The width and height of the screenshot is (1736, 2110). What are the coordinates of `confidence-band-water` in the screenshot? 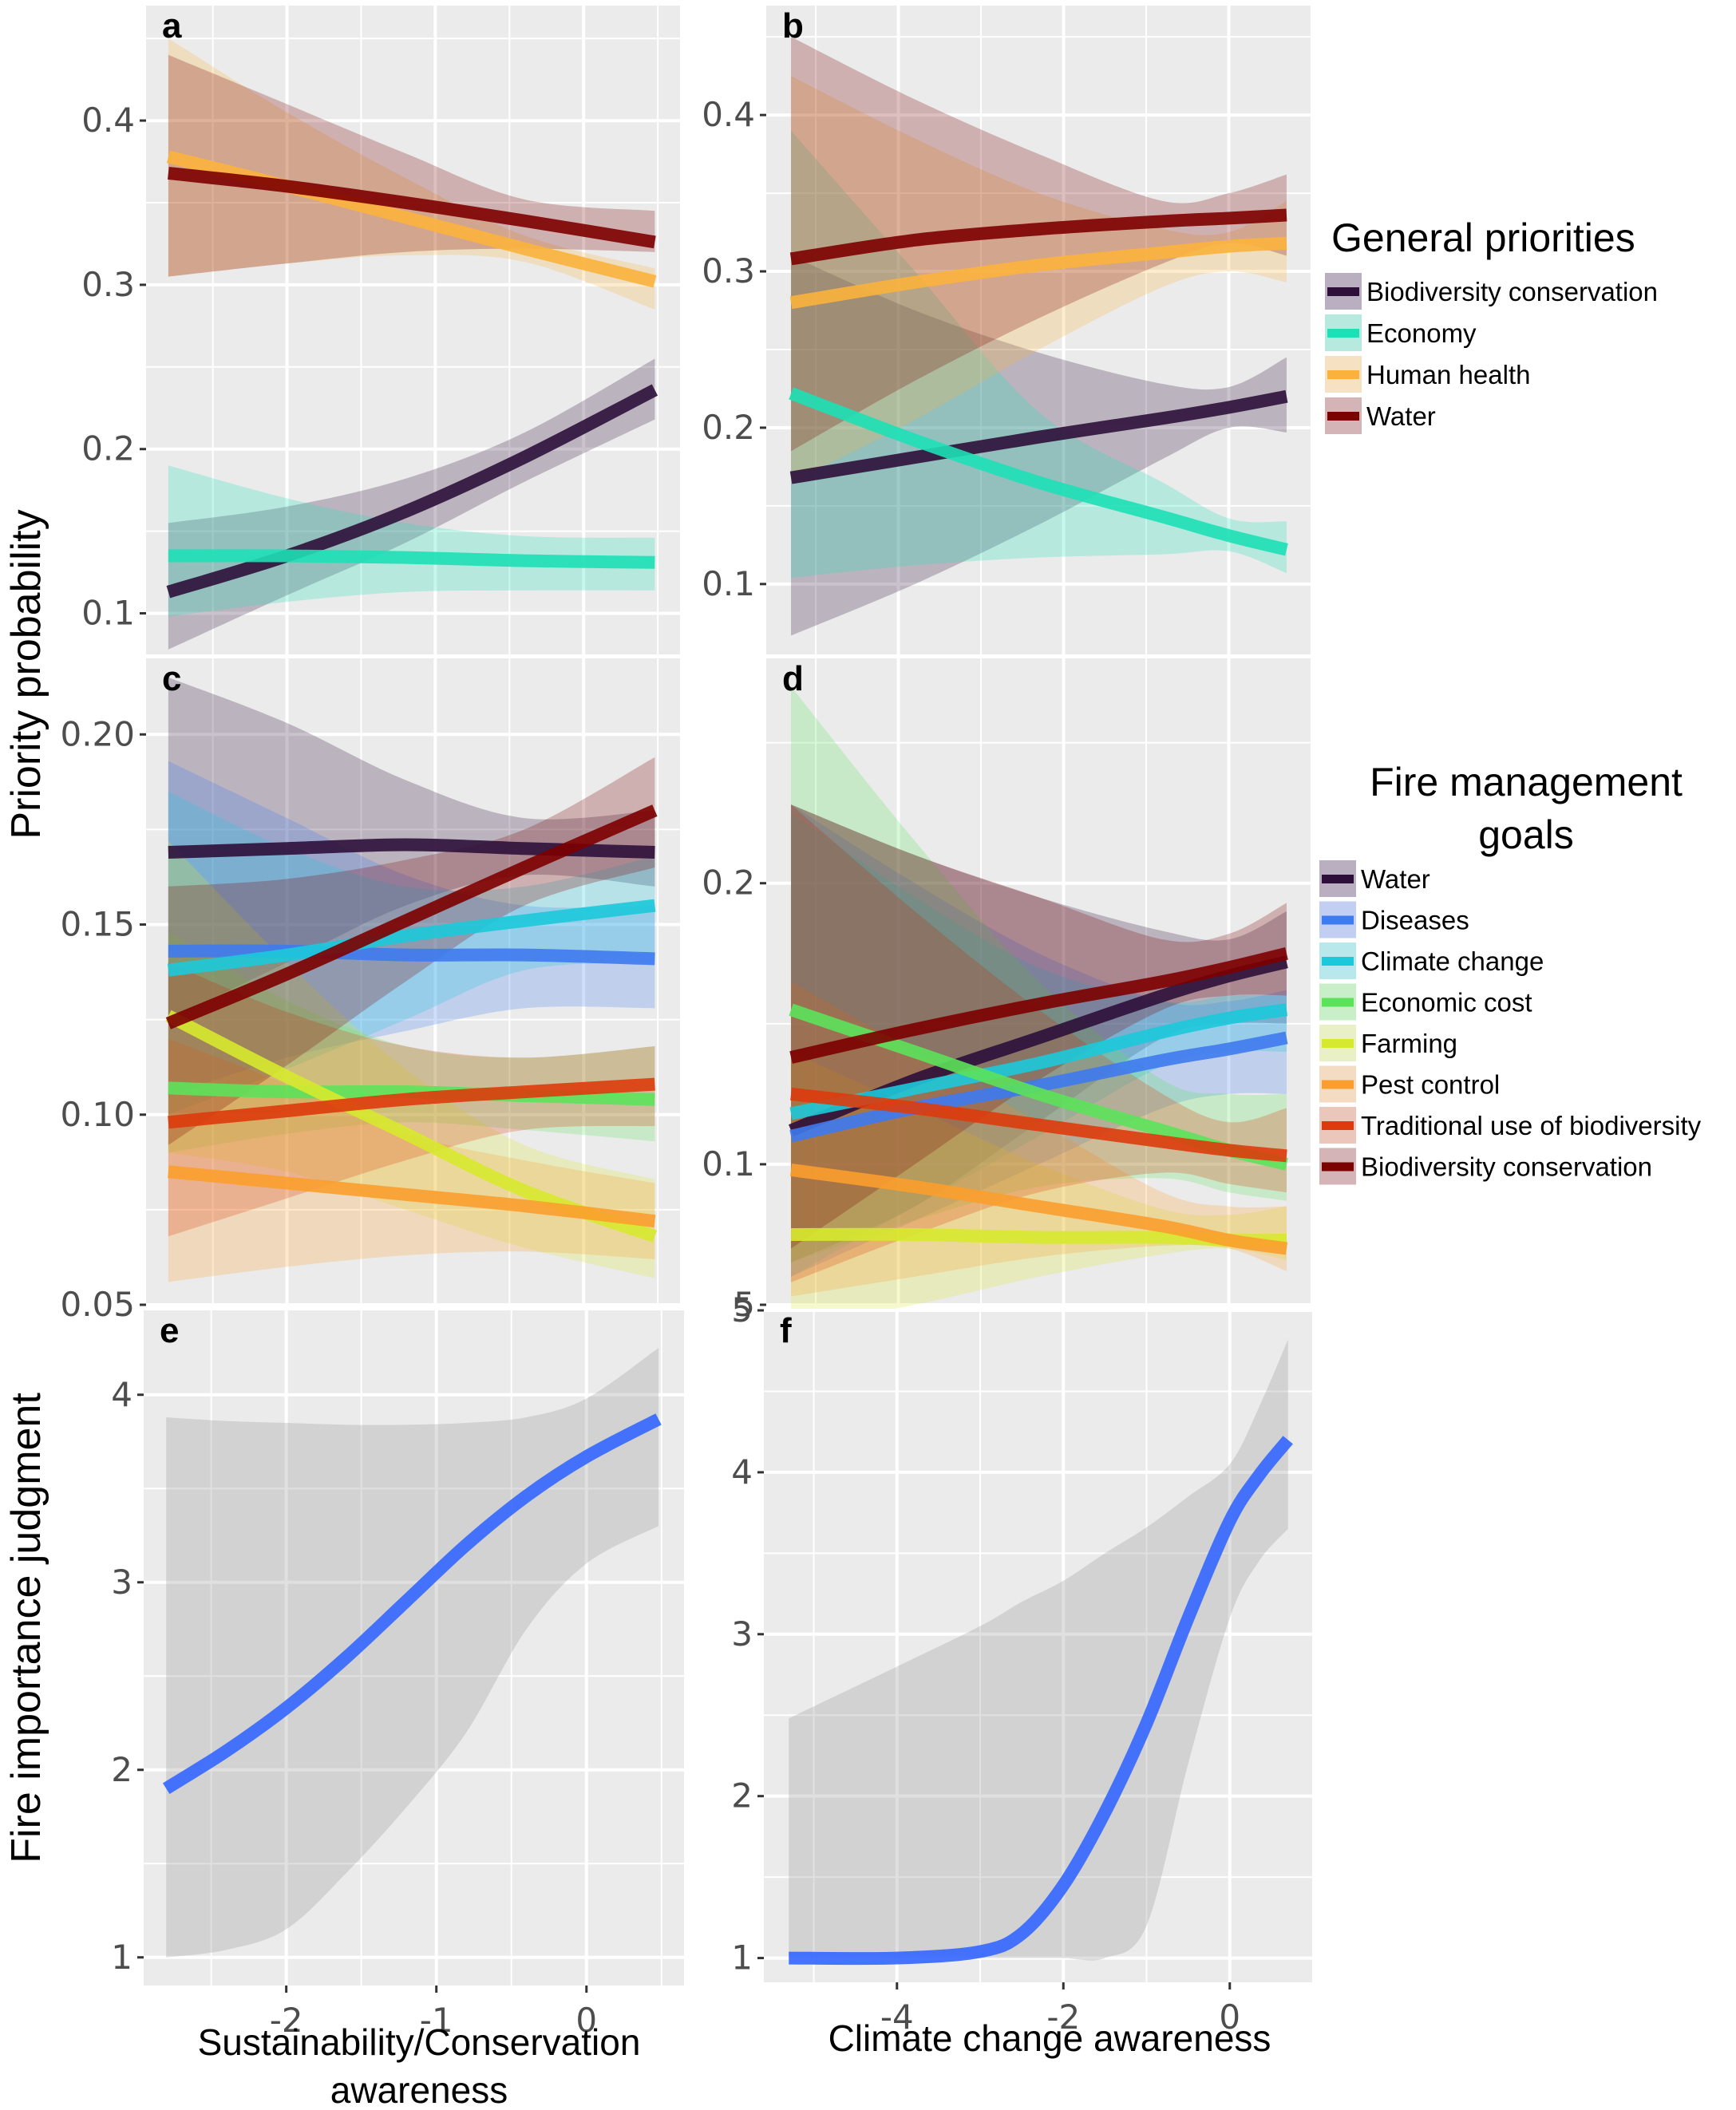 It's located at (1039, 245).